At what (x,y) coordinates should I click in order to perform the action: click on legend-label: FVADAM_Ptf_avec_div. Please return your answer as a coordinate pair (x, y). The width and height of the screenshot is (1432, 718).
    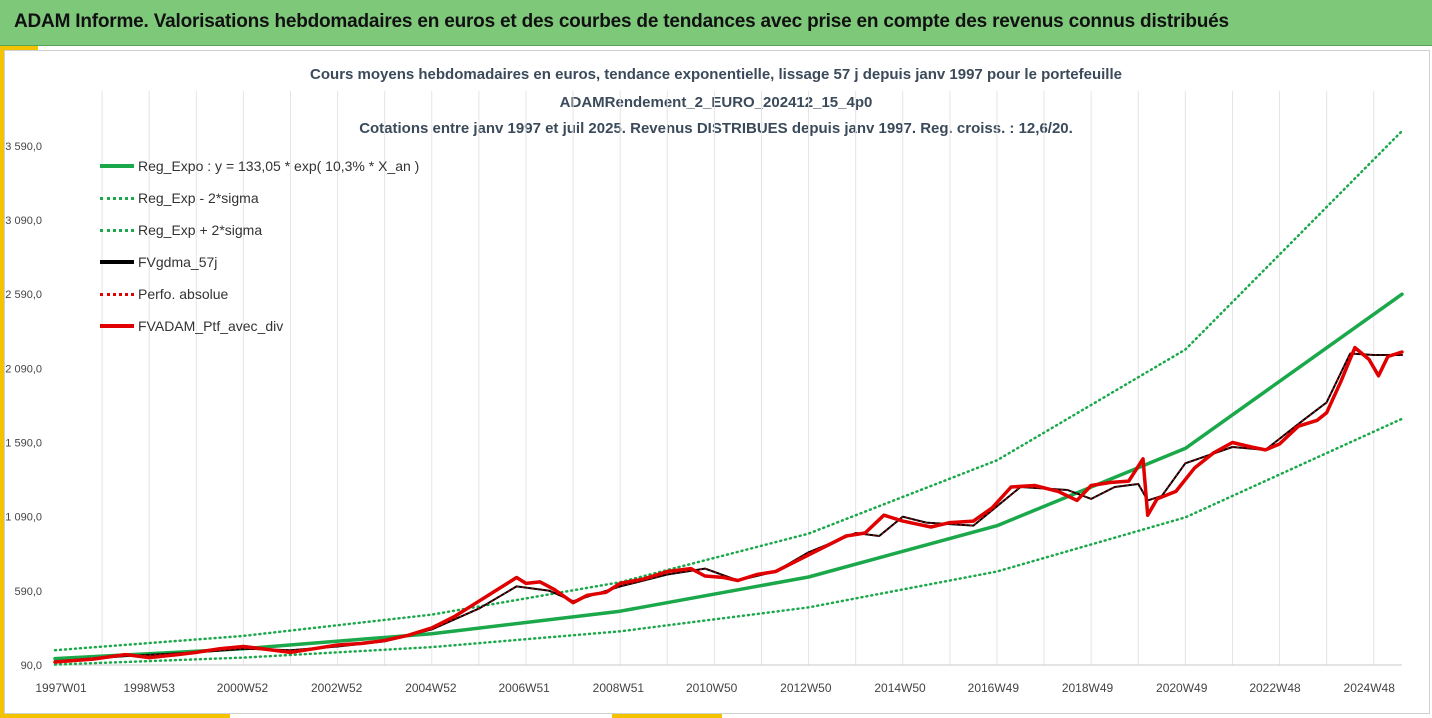
    Looking at the image, I should click on (211, 326).